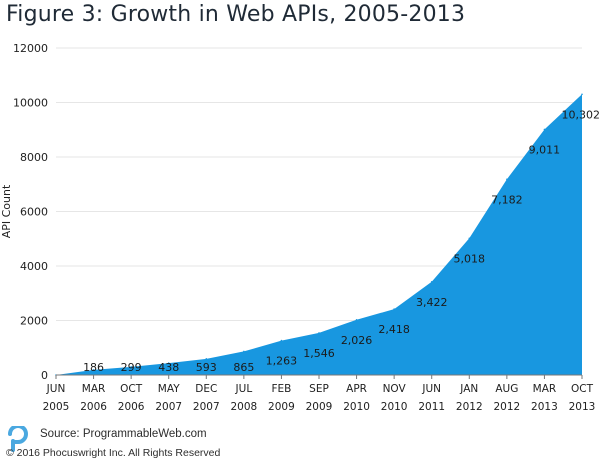 The height and width of the screenshot is (464, 600). I want to click on phocuswright-p-logo-icon, so click(18, 439).